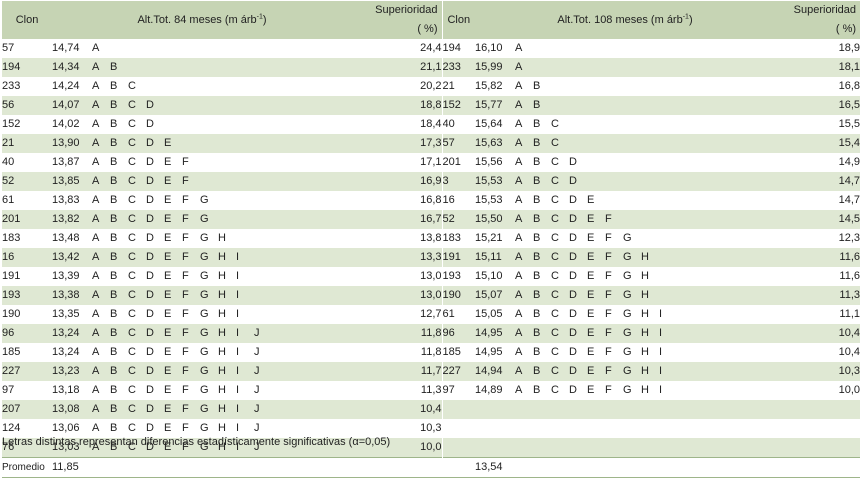 This screenshot has height=478, width=864. I want to click on clon-84: 52, so click(27, 181).